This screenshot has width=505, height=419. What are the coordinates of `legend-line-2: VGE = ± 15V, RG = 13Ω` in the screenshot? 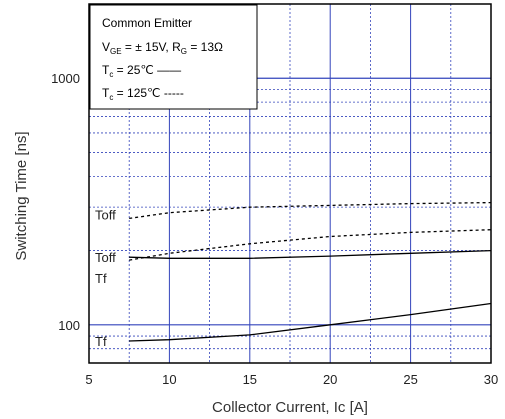 It's located at (162, 48).